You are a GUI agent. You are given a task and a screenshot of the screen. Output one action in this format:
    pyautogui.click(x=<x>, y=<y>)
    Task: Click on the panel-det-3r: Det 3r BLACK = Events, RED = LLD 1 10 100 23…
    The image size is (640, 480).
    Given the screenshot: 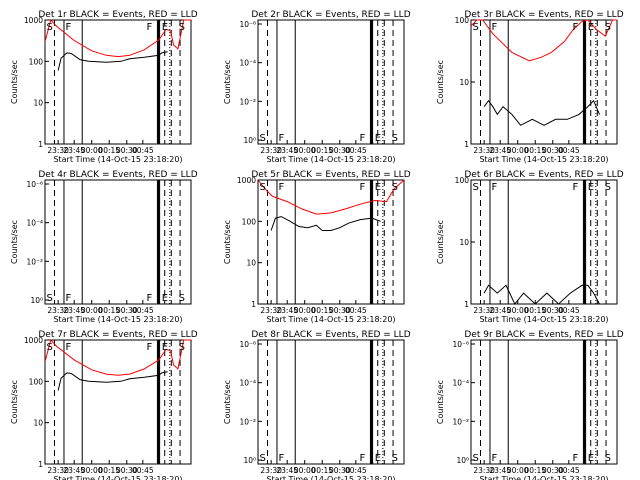 What is the action you would take?
    pyautogui.click(x=530, y=87)
    